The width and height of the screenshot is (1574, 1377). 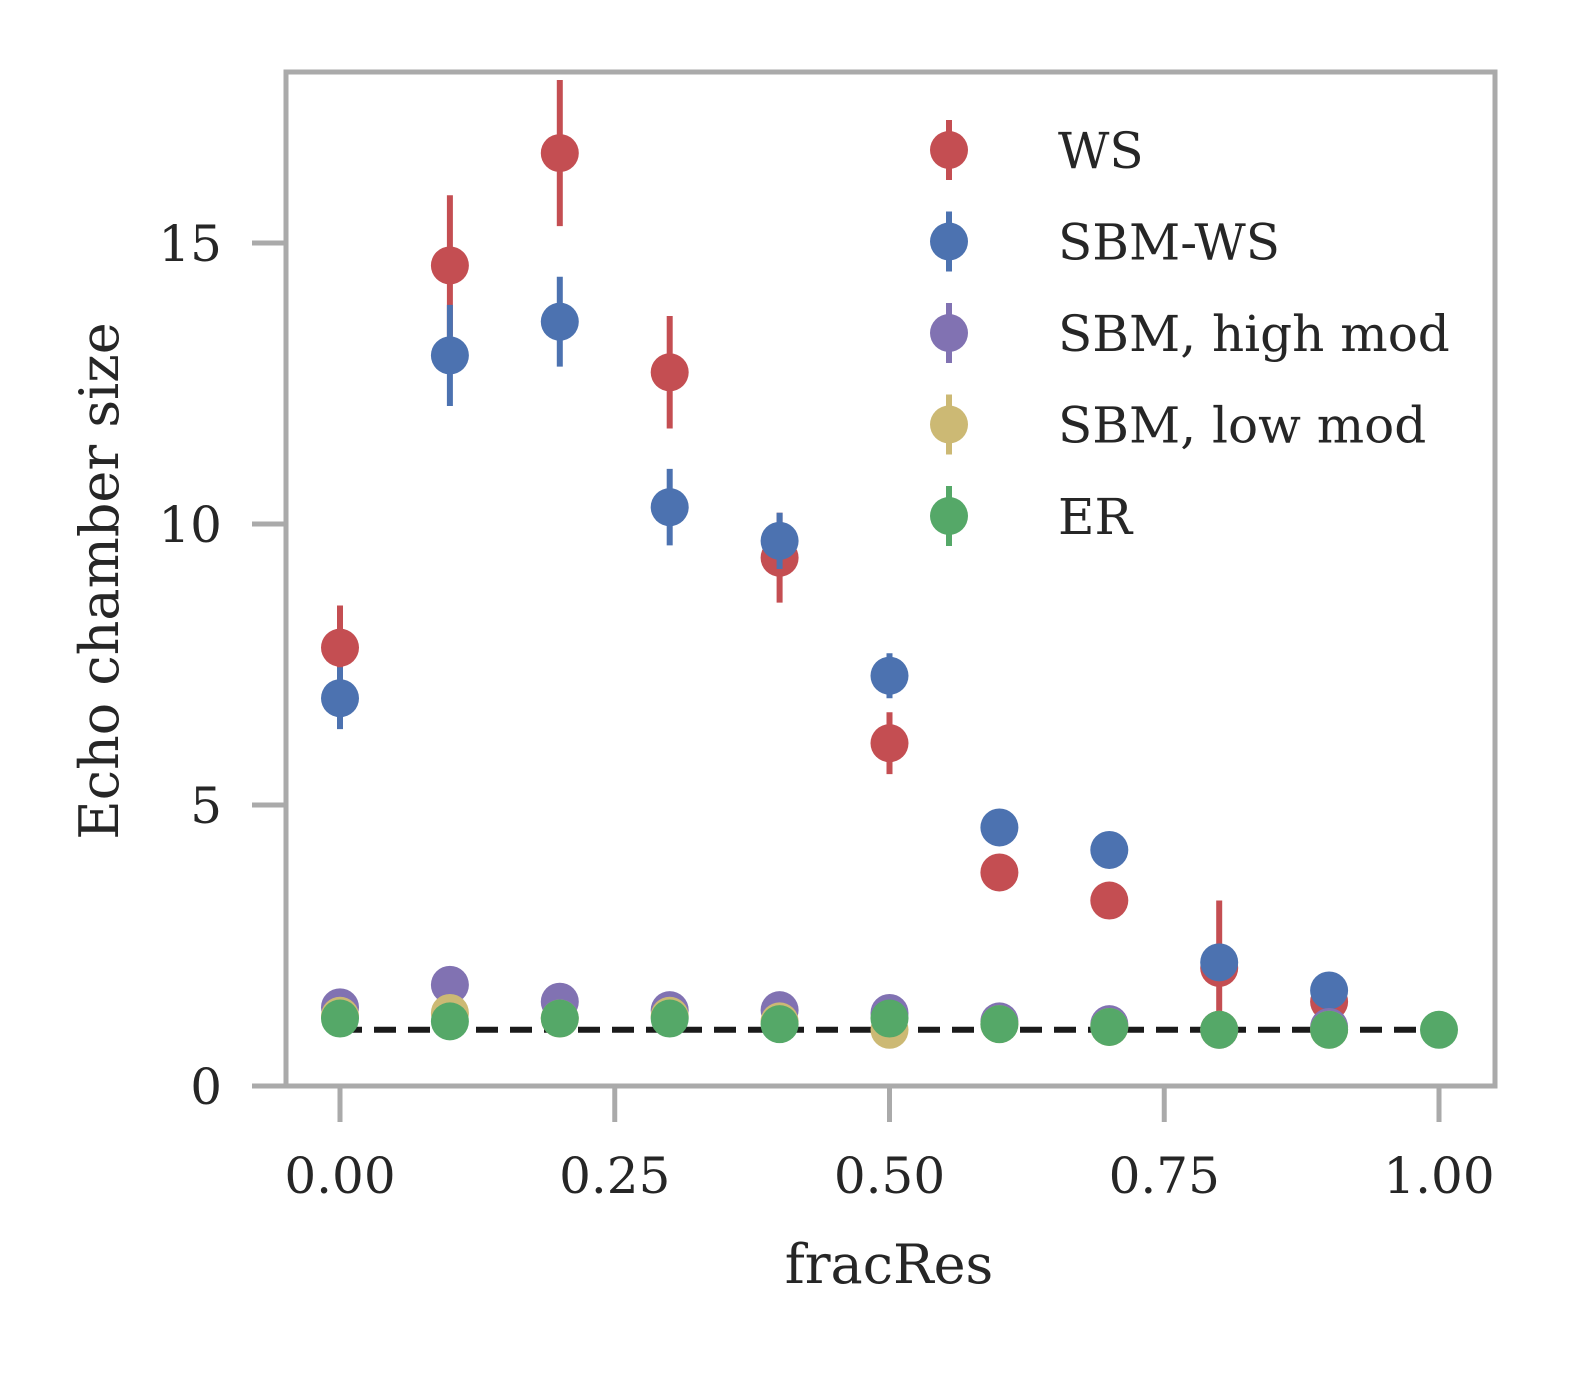 I want to click on x-tick-label: 0.00, so click(x=339, y=1176).